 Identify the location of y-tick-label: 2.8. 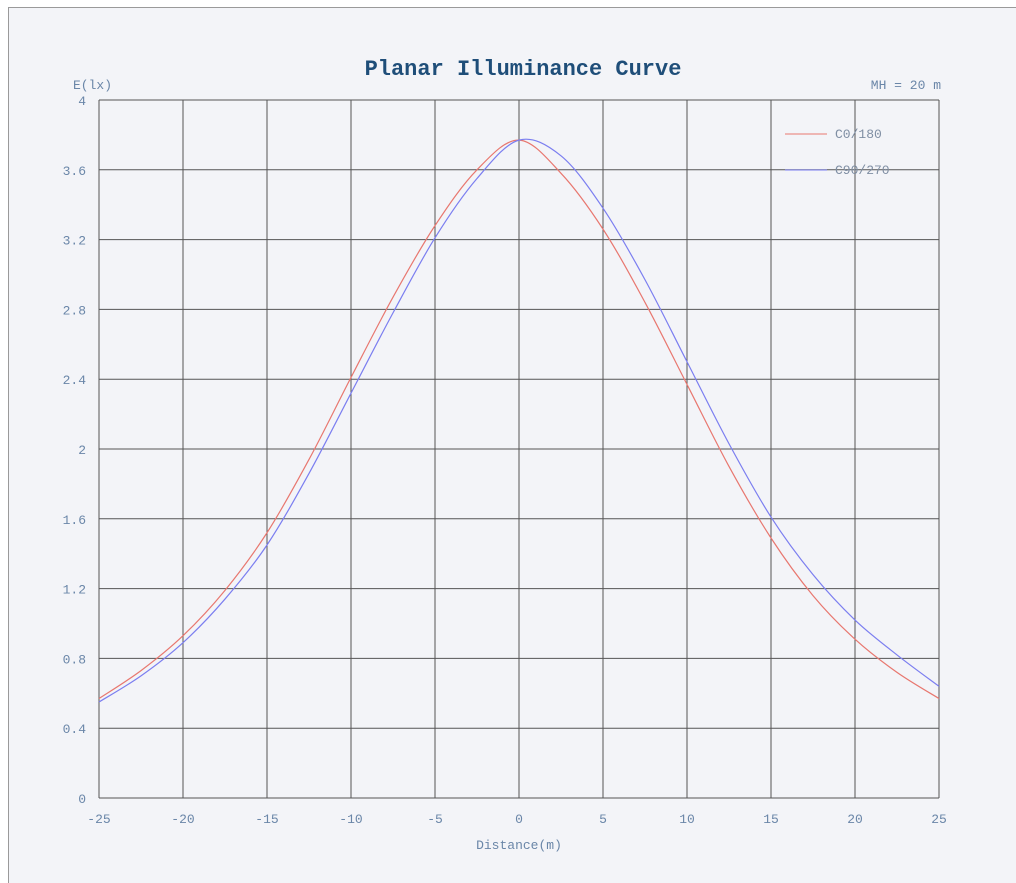
(74, 310).